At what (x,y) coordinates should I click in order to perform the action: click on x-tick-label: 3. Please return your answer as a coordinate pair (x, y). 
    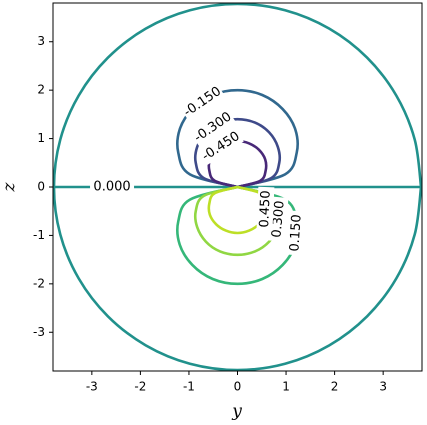
    Looking at the image, I should click on (383, 387).